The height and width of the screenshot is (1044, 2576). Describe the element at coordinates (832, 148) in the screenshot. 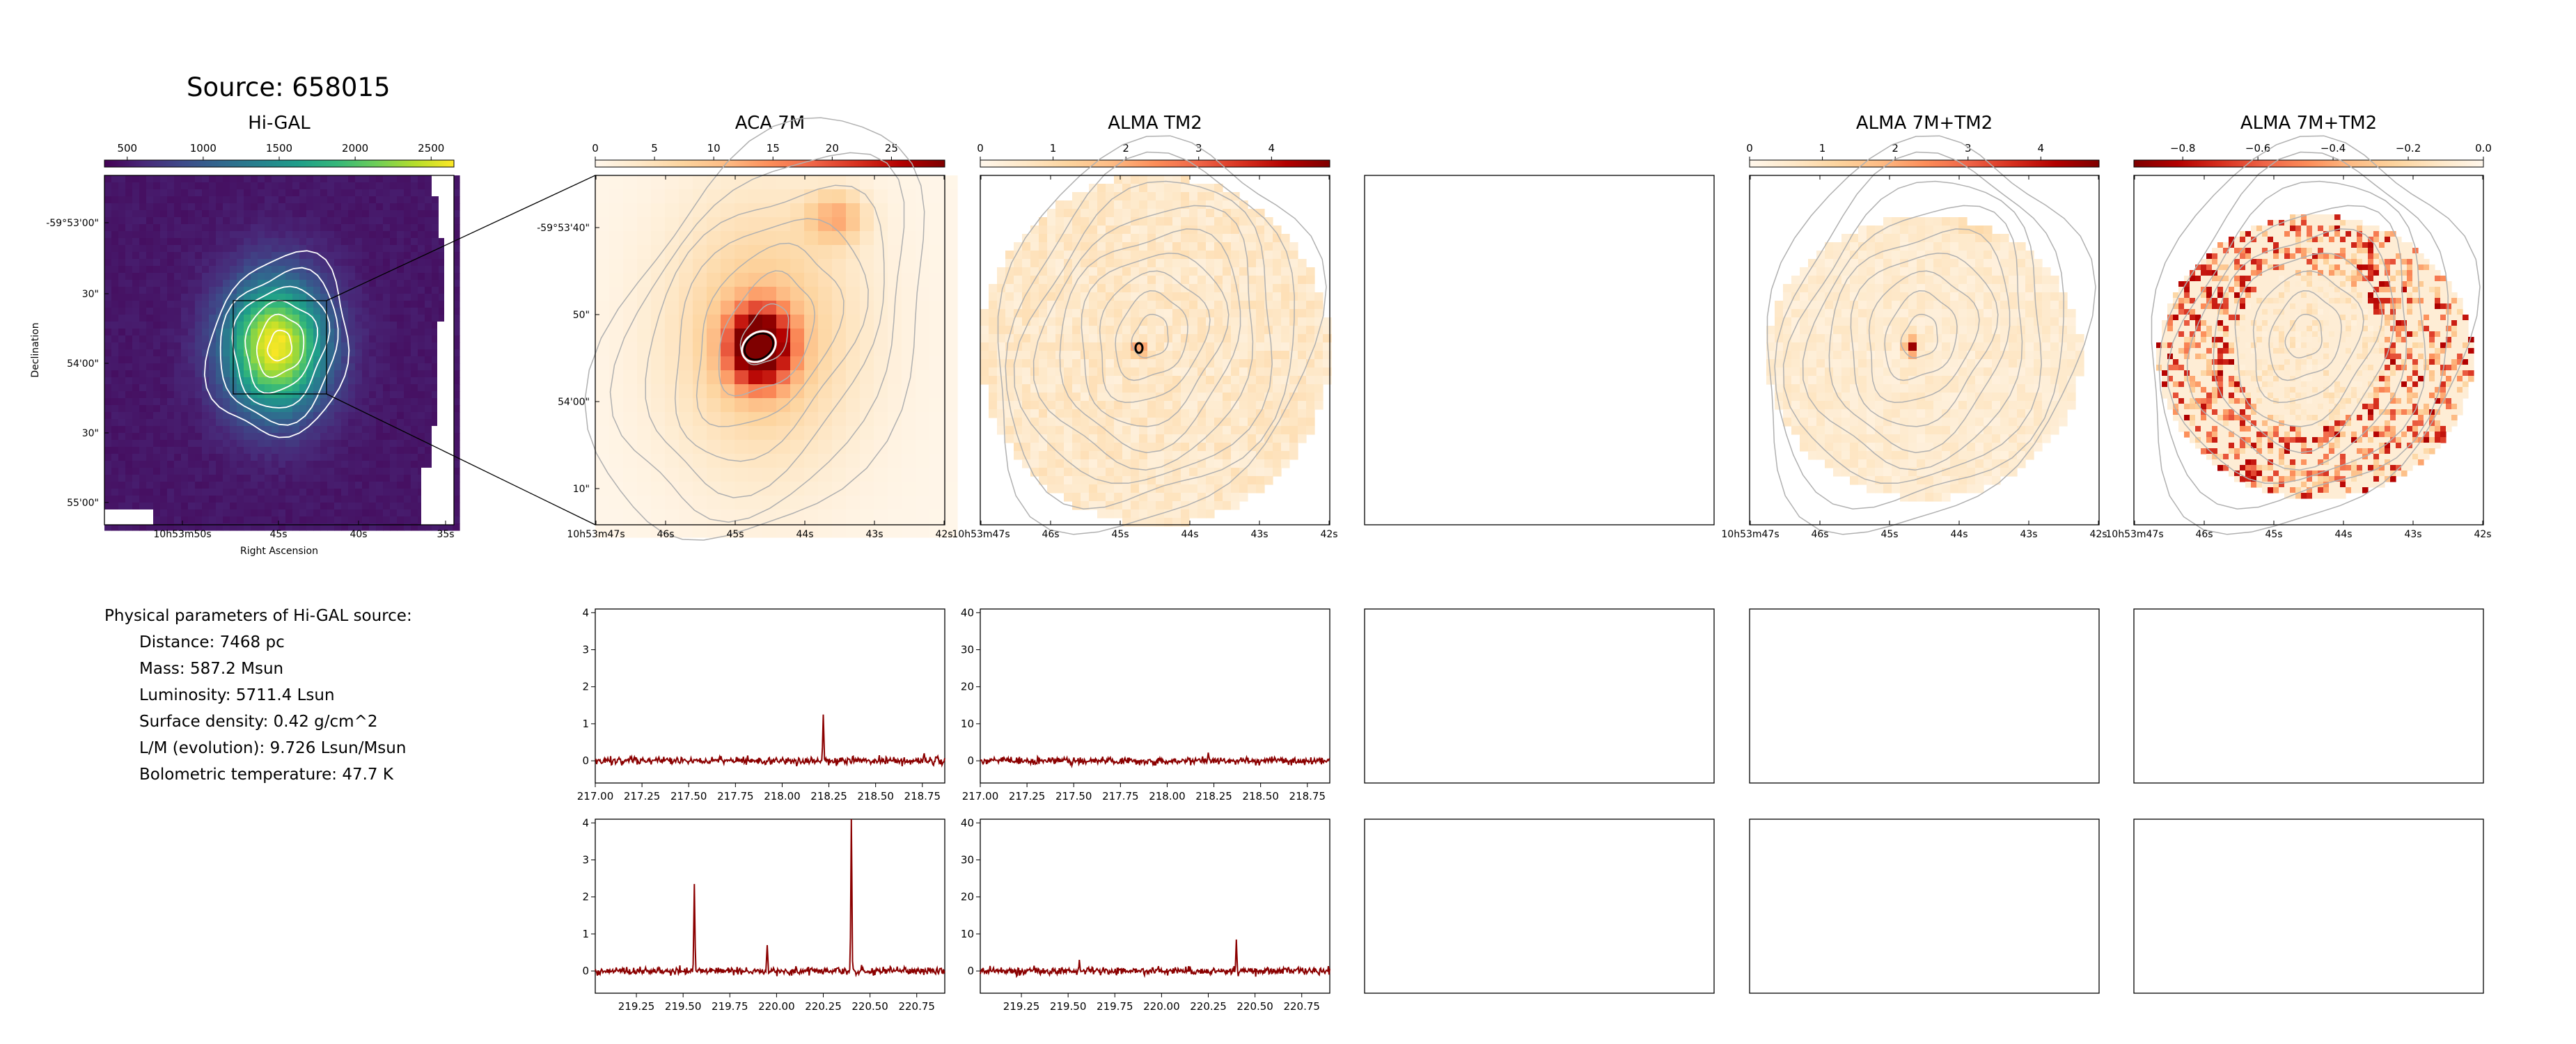

I see `aca7m-cbar-tick-label: 20` at that location.